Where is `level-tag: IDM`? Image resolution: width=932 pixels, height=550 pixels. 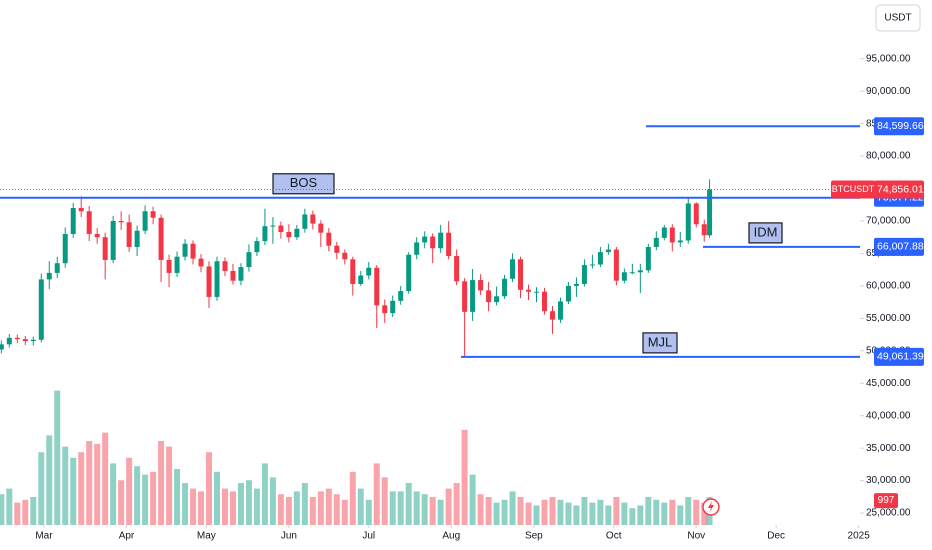
level-tag: IDM is located at coordinates (766, 231).